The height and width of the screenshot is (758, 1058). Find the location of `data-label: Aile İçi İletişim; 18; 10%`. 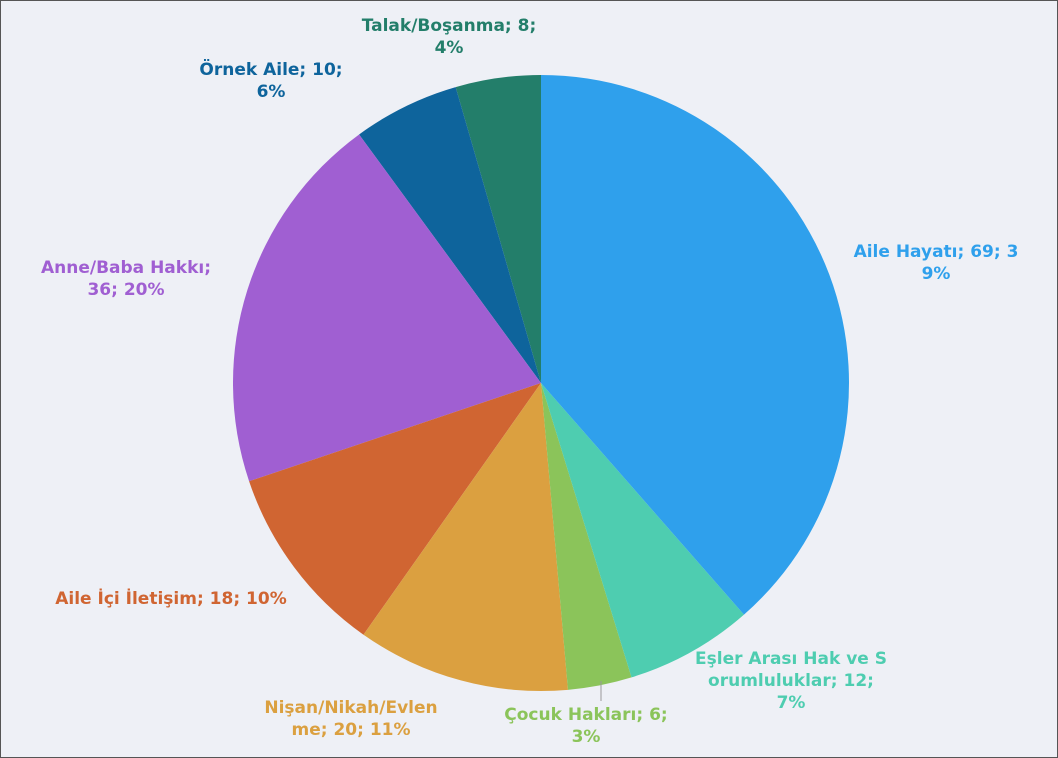

data-label: Aile İçi İletişim; 18; 10% is located at coordinates (171, 599).